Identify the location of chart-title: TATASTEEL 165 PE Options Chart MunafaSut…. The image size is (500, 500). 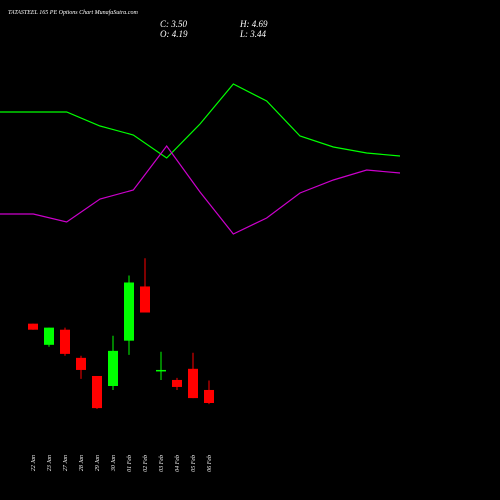
(73, 12).